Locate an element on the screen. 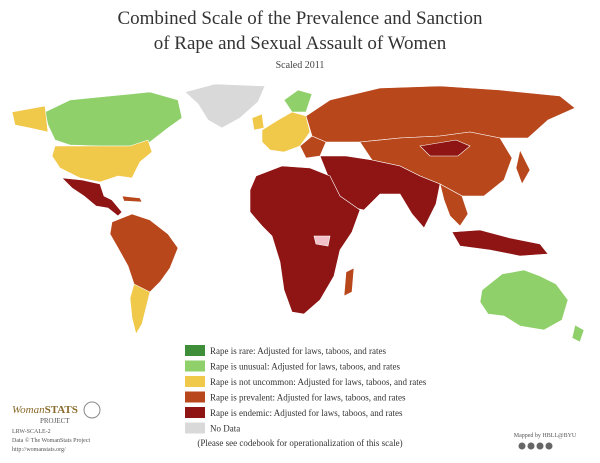 This screenshot has height=463, width=600. logo-line: http://womanstats.org/ is located at coordinates (39, 450).